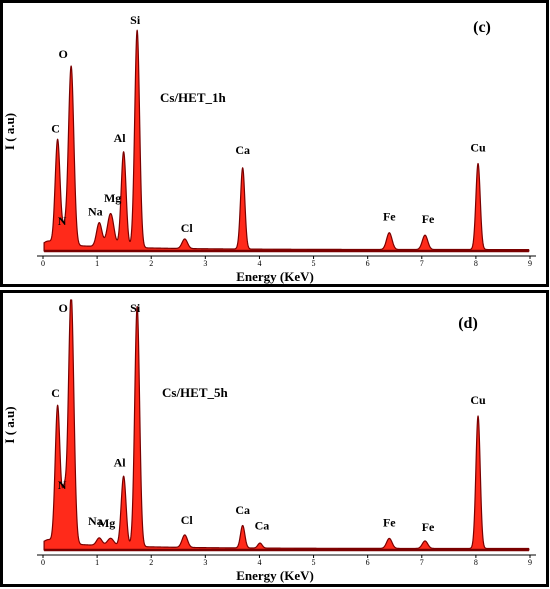 The width and height of the screenshot is (550, 589). I want to click on sample-label: Cs/HET_1h, so click(193, 97).